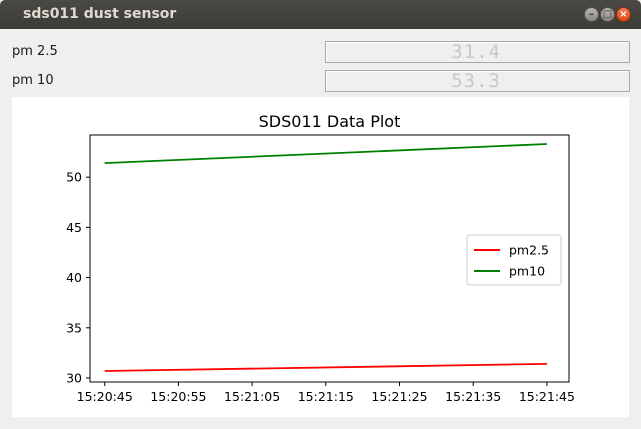  I want to click on window-title: sds011 dust sensor, so click(100, 14).